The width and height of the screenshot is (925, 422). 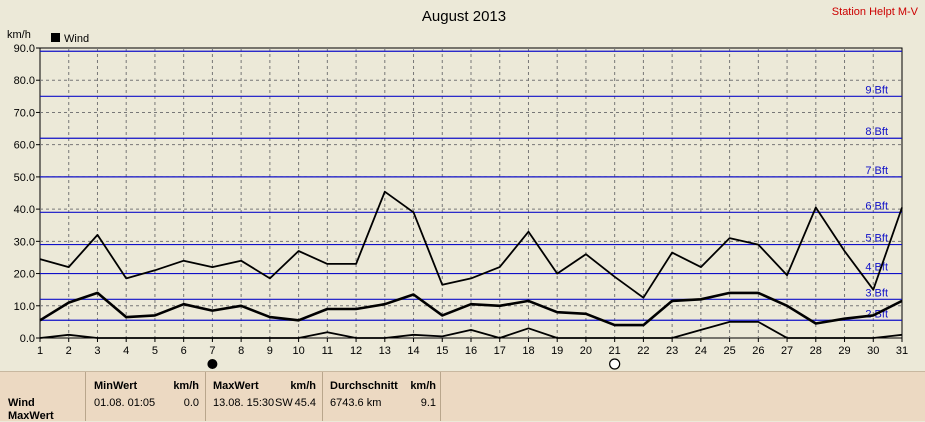 I want to click on station-label: Station Helpt M-V, so click(x=875, y=12).